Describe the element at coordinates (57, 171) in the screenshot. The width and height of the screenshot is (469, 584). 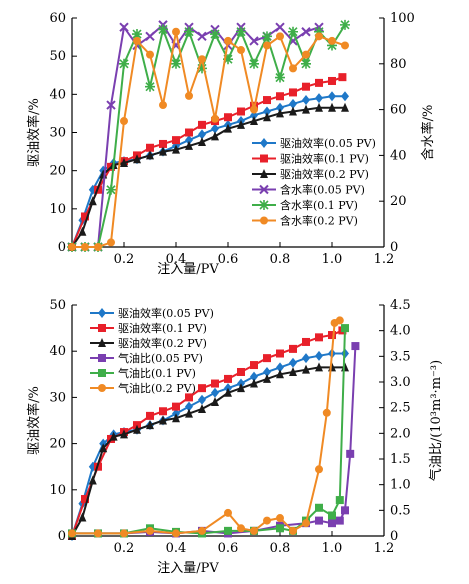
I see `y-tick-label: 20` at that location.